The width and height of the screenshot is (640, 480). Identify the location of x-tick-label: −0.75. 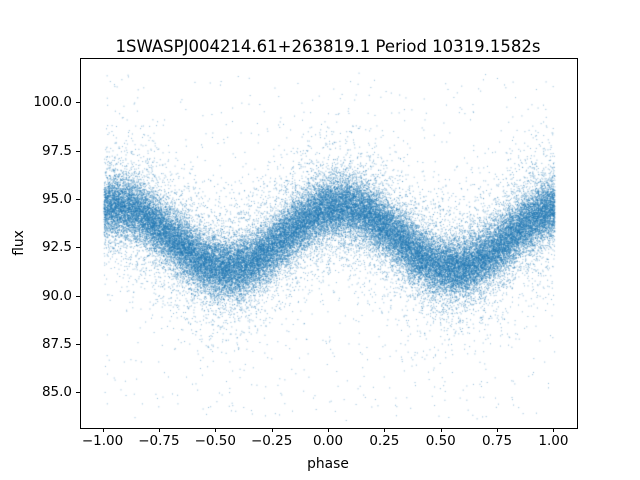
(159, 441).